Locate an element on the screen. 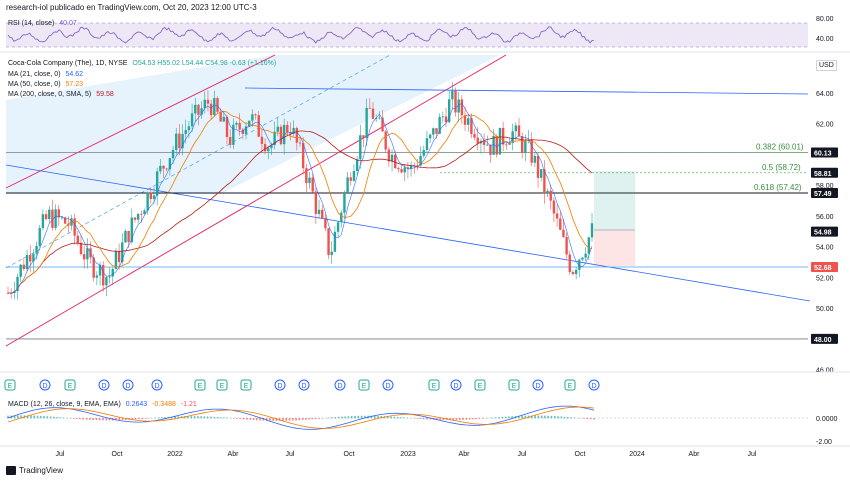 Image resolution: width=850 pixels, height=482 pixels. dividend-marker is located at coordinates (45, 385).